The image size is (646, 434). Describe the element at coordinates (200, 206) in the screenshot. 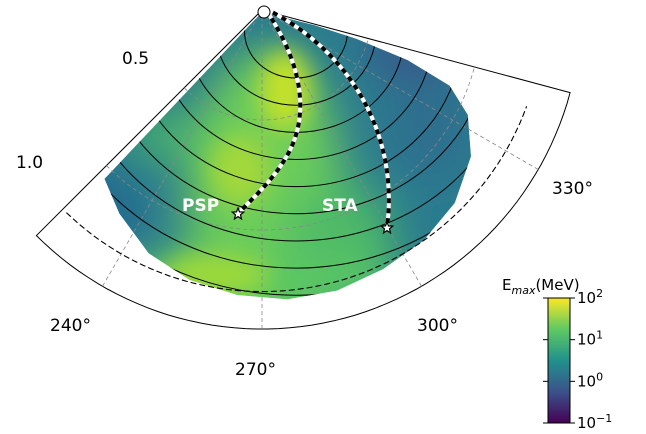

I see `spacecraft-label-psp: PSP` at that location.